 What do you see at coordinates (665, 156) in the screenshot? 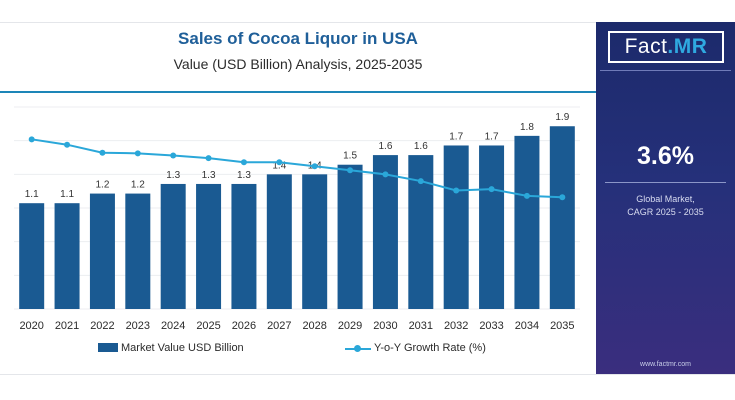
I see `cagr-value: 3.6%` at bounding box center [665, 156].